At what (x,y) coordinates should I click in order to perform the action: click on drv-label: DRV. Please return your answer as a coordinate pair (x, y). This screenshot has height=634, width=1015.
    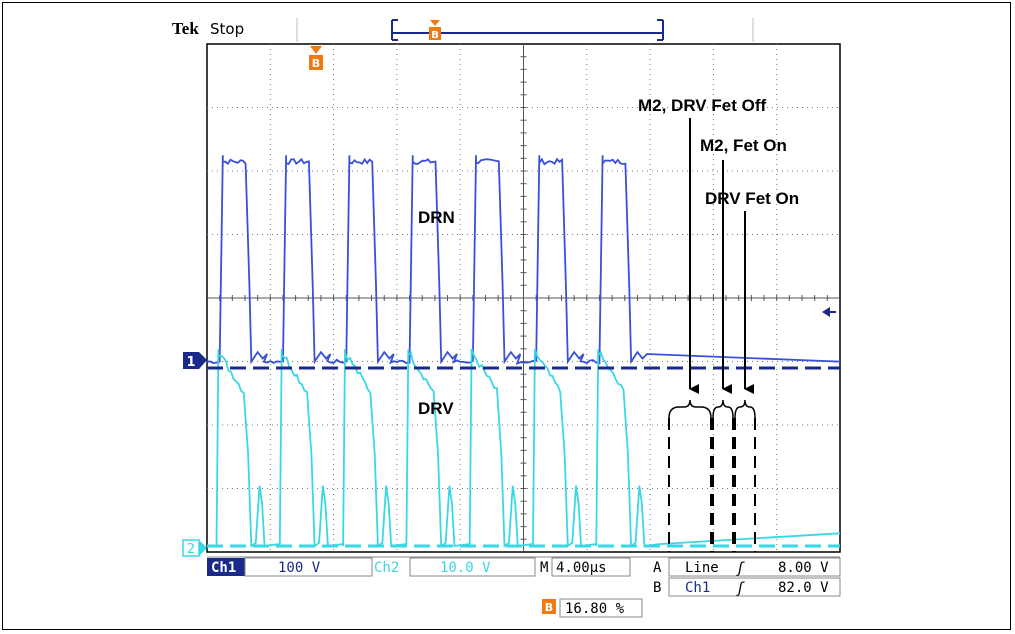
    Looking at the image, I should click on (436, 408).